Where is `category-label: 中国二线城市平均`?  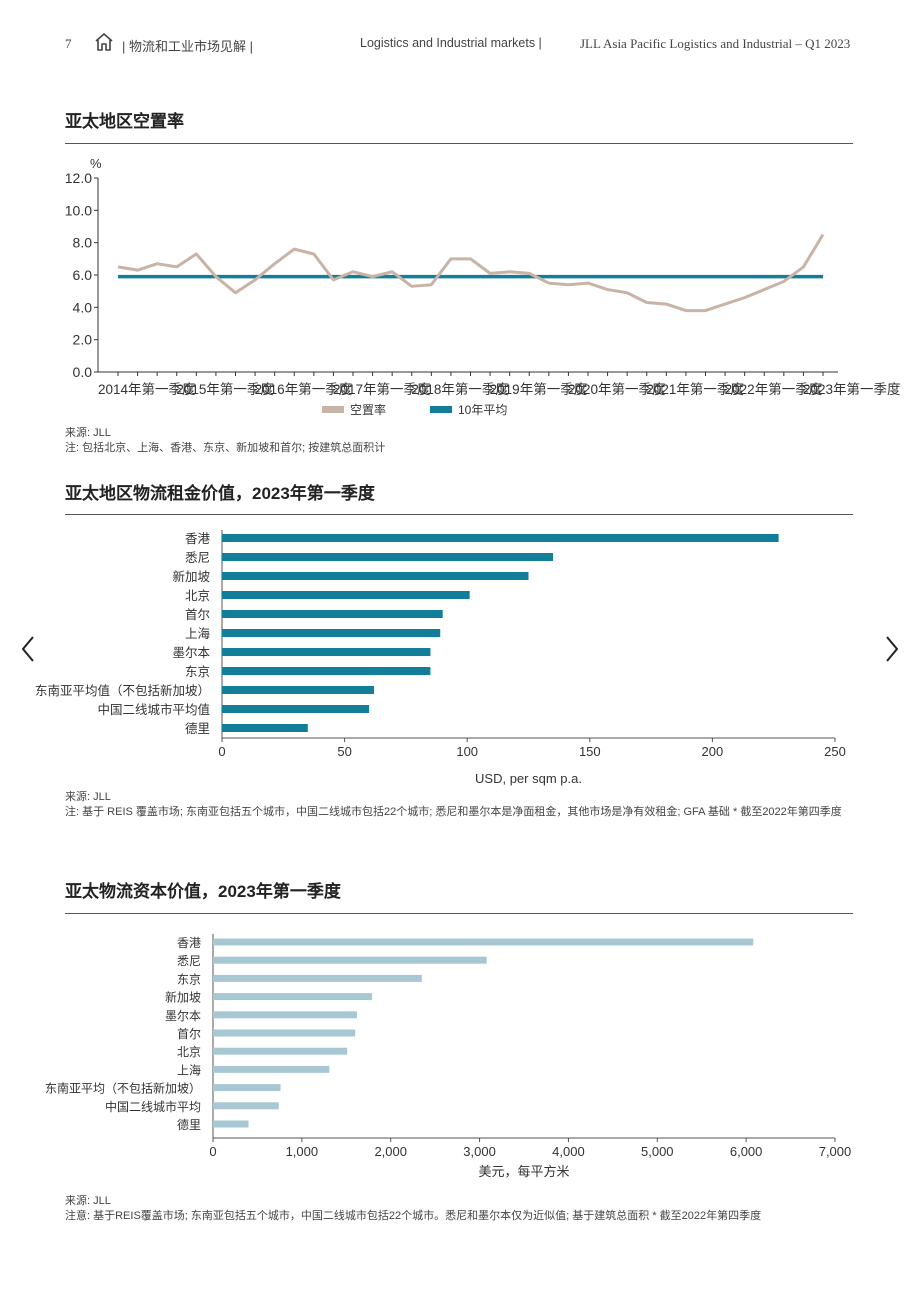 category-label: 中国二线城市平均 is located at coordinates (153, 1106).